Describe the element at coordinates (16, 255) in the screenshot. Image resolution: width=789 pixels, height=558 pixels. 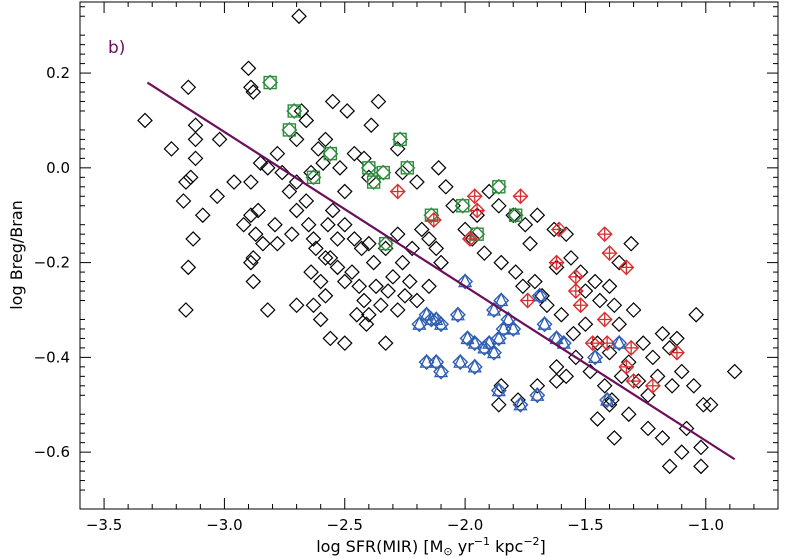
I see `y-axis-label: log Breg/Bran` at that location.